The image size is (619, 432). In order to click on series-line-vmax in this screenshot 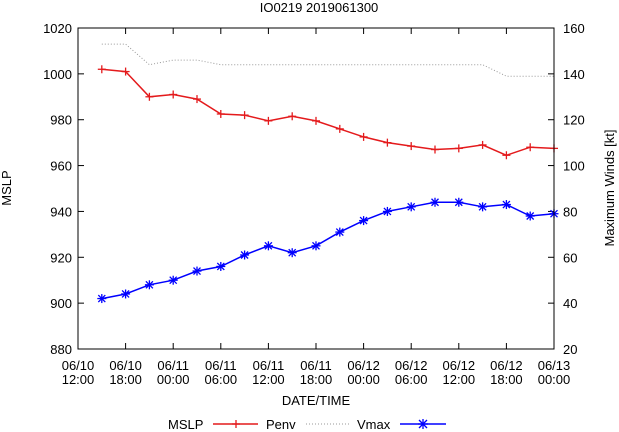, I will do `click(328, 60)`.